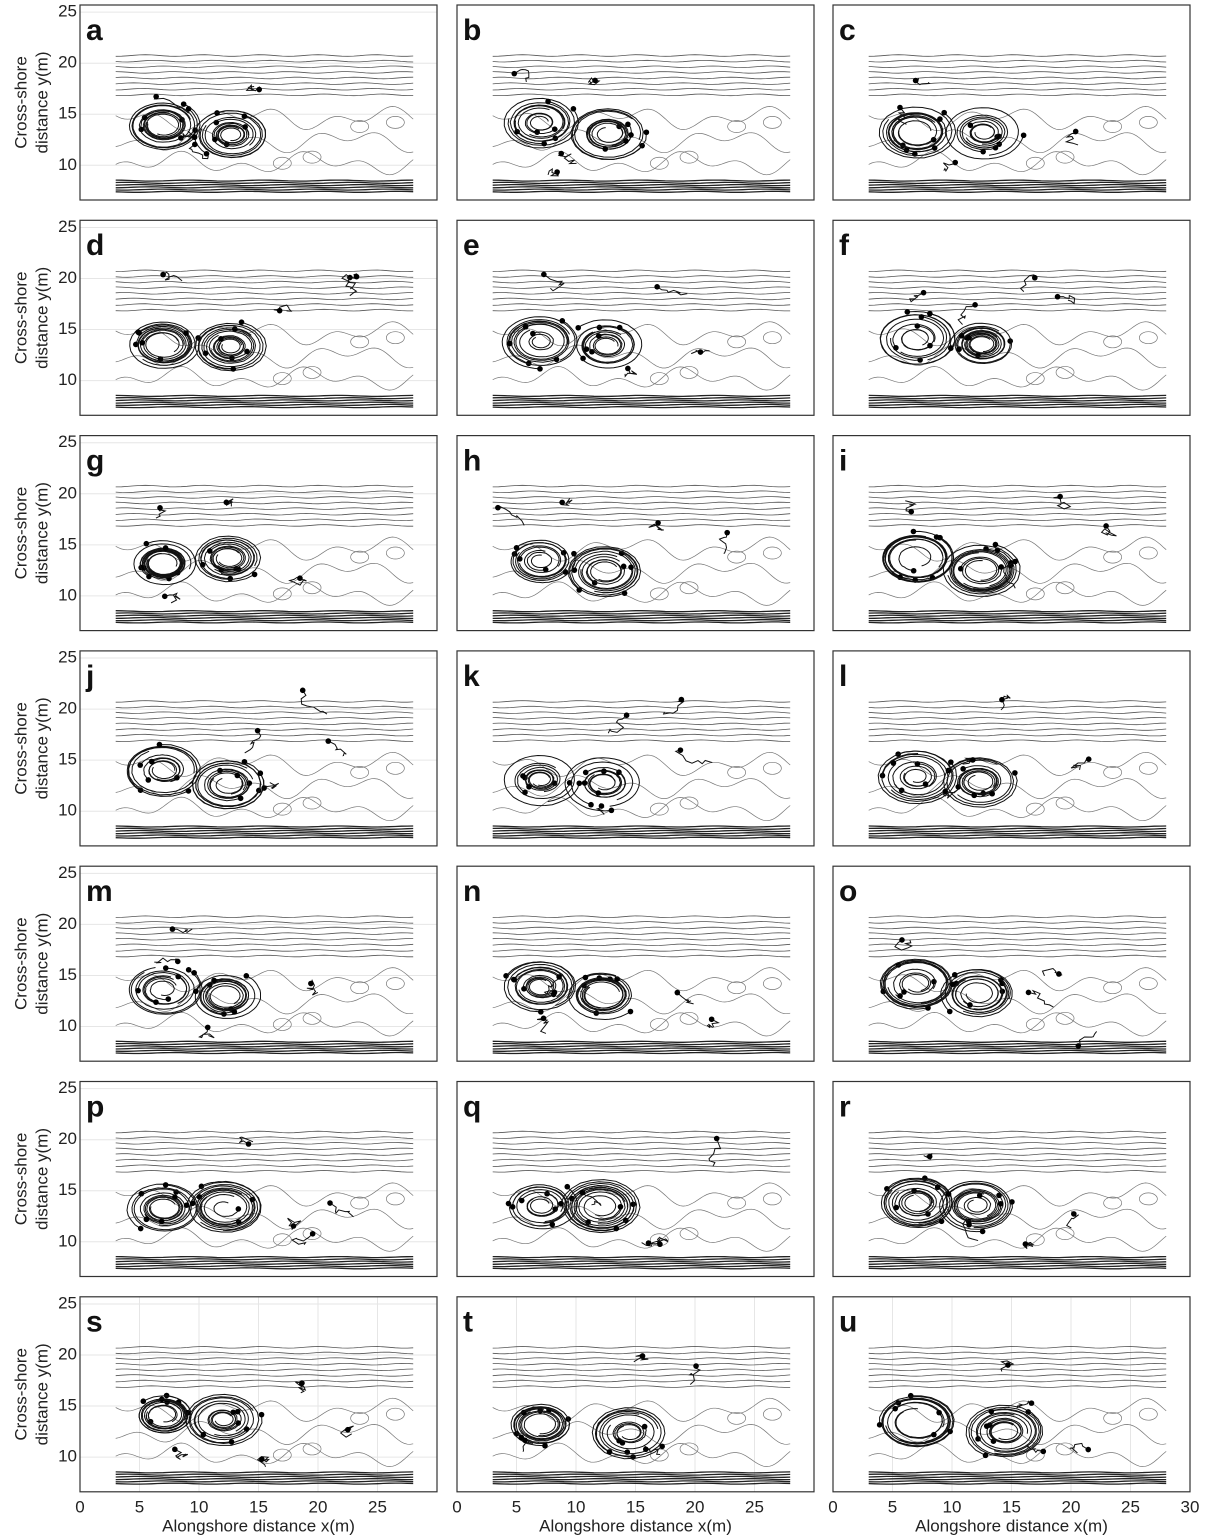 Image resolution: width=1207 pixels, height=1539 pixels. I want to click on y-axis-label: distance y(m), so click(41, 964).